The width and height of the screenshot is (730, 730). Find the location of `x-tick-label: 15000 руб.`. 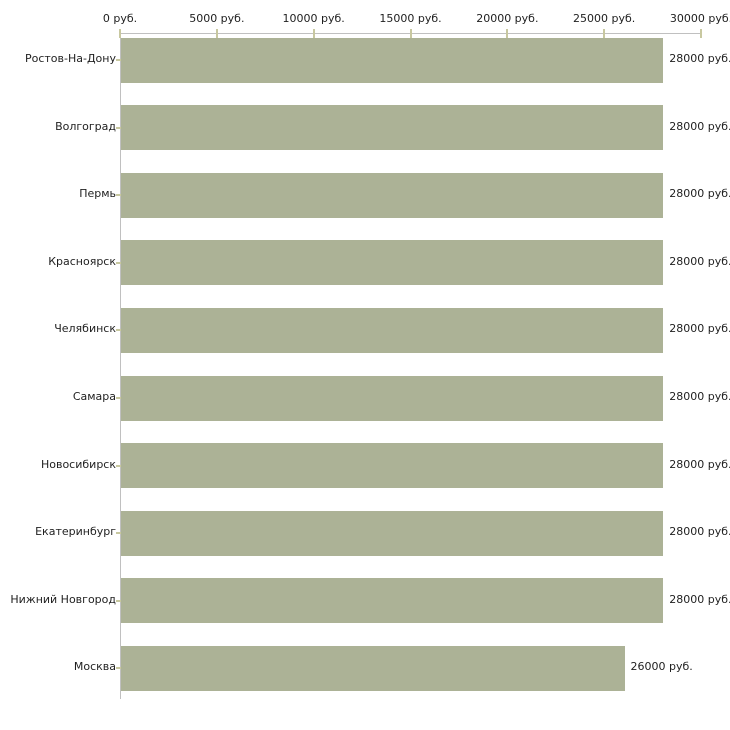

x-tick-label: 15000 руб. is located at coordinates (410, 18).